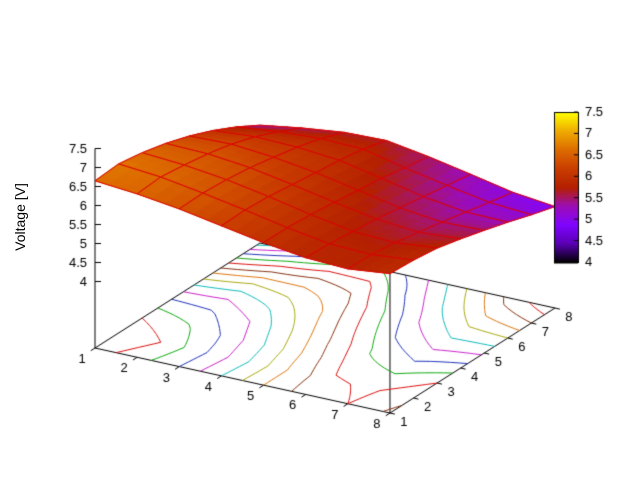  What do you see at coordinates (20, 217) in the screenshot?
I see `z-axis-label: Voltage [V]` at bounding box center [20, 217].